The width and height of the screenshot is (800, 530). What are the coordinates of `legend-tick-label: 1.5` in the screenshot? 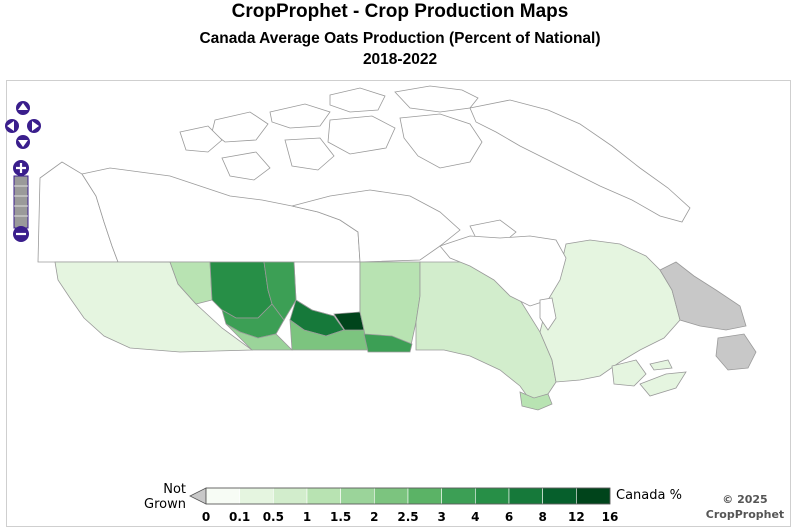 It's located at (341, 517).